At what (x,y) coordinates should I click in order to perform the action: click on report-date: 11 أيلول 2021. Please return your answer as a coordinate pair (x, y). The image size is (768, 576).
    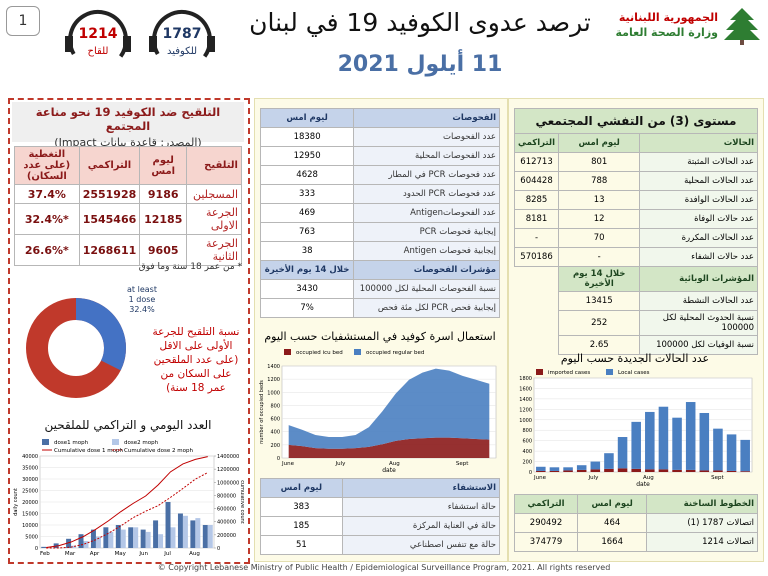
    Looking at the image, I should click on (420, 64).